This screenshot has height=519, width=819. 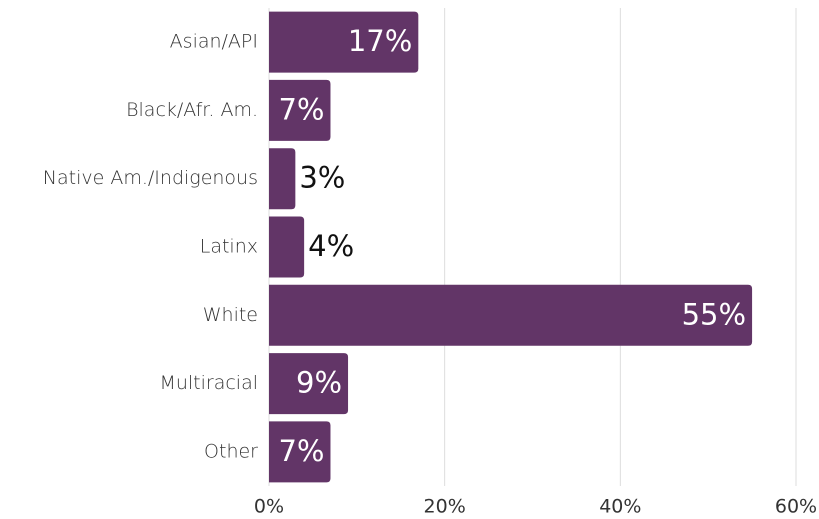 What do you see at coordinates (796, 507) in the screenshot?
I see `x-tick-label: 60%` at bounding box center [796, 507].